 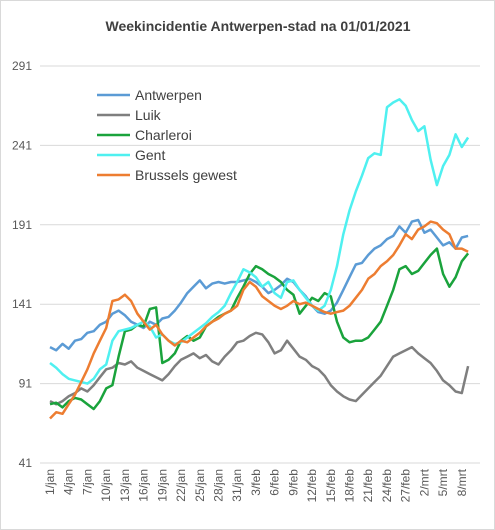 I want to click on x-tick-label: 28/jan, so click(x=218, y=485).